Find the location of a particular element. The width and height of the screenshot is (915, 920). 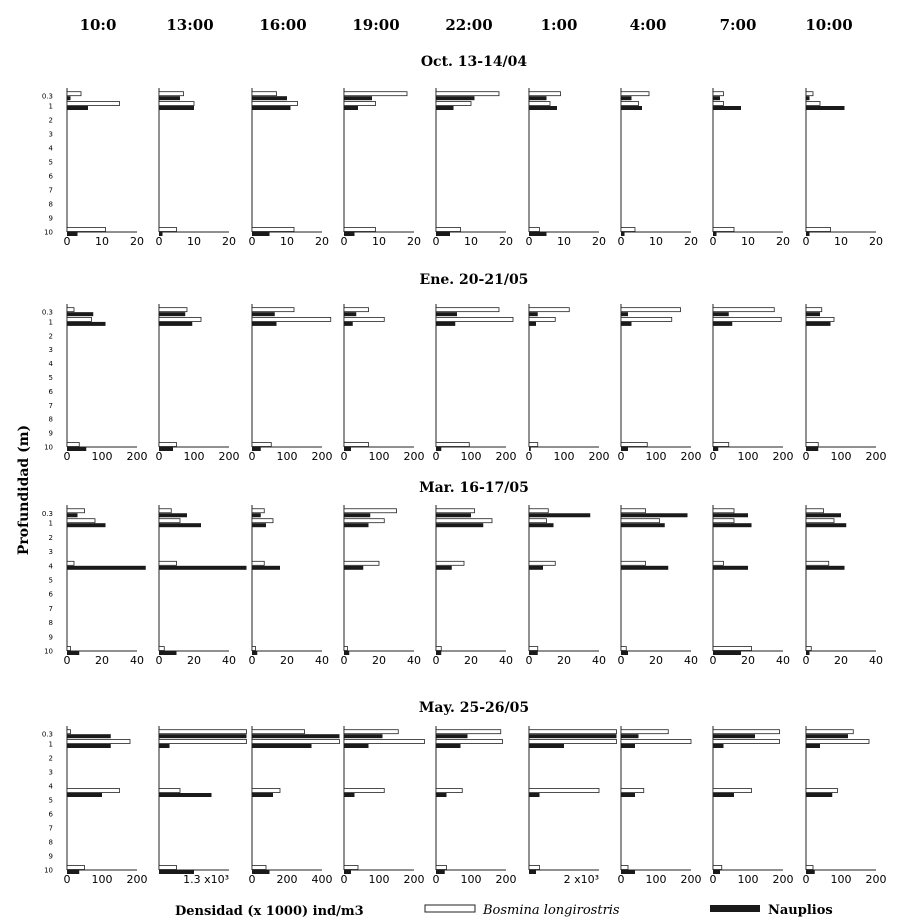

depth-tick-label: 6 is located at coordinates (51, 177).